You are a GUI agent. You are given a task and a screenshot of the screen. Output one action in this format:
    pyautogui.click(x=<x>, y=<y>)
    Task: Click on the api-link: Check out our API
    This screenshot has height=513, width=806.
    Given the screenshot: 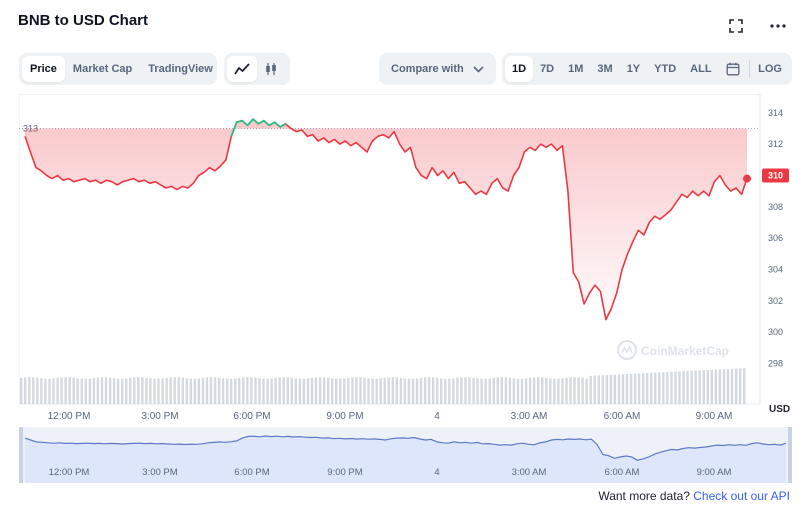 What is the action you would take?
    pyautogui.click(x=741, y=496)
    